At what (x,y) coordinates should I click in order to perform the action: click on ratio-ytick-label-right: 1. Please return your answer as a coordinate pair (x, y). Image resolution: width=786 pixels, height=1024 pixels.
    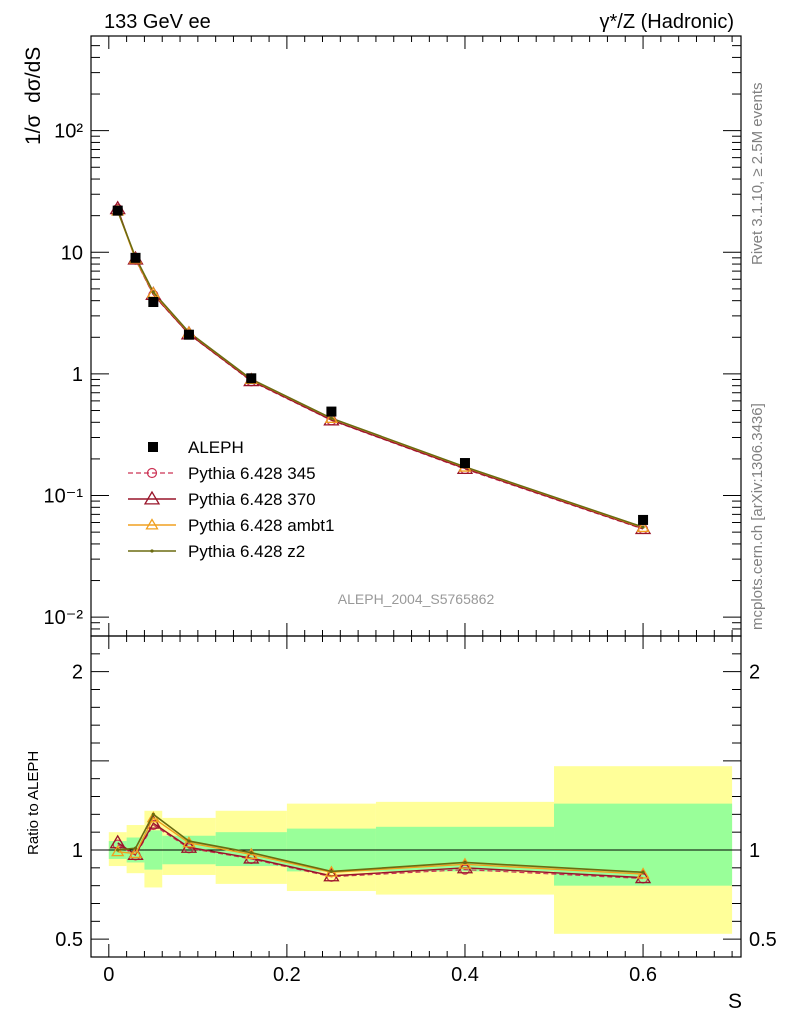
    Looking at the image, I should click on (754, 851).